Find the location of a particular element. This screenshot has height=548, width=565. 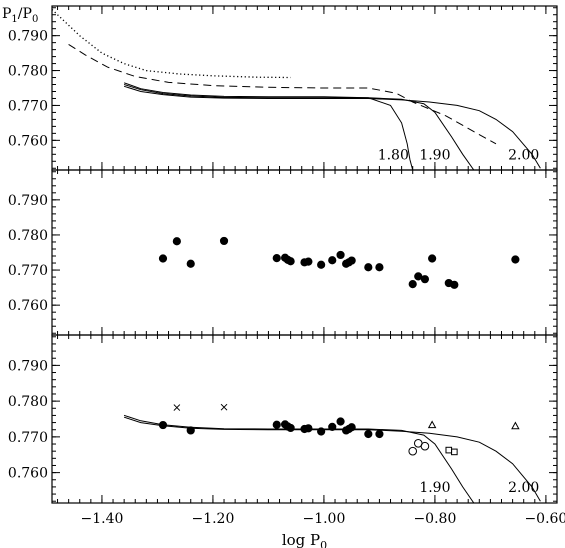

series-line-dotted is located at coordinates (171, 44).